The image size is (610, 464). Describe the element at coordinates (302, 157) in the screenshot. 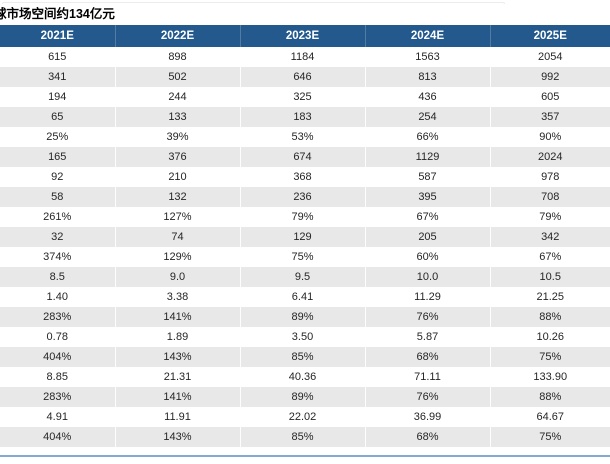

I see `table-cell: 674` at that location.